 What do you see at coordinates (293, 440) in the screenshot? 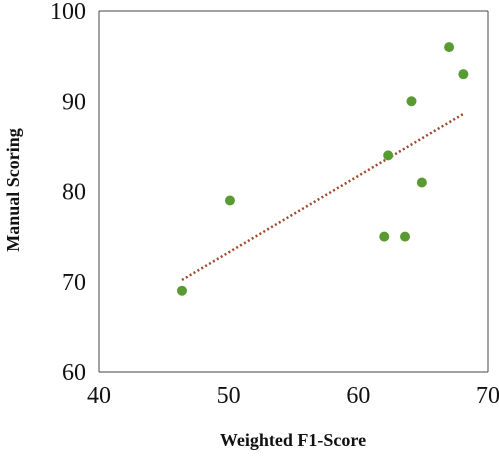
I see `x-axis-title: Weighted F1-Score` at bounding box center [293, 440].